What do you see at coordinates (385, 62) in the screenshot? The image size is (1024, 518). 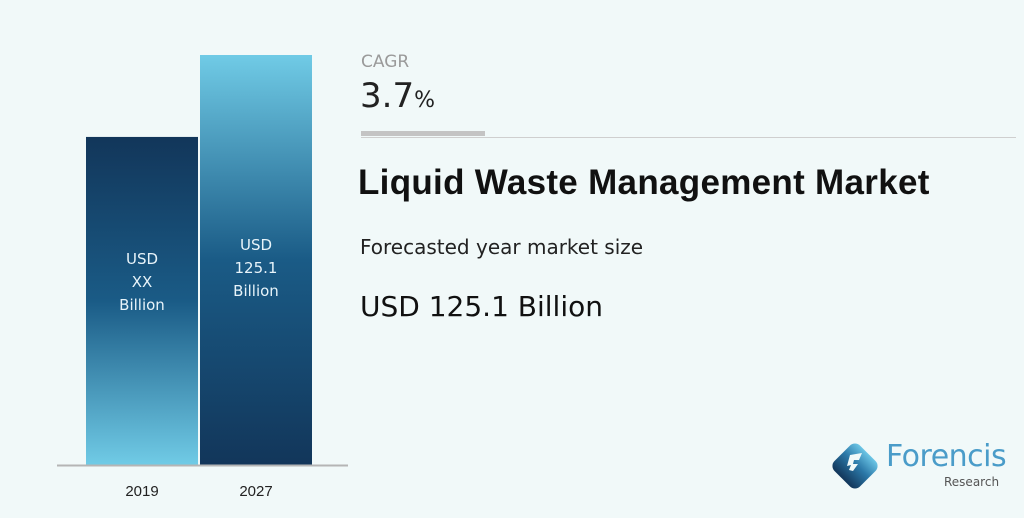 I see `cagr-label: CAGR` at bounding box center [385, 62].